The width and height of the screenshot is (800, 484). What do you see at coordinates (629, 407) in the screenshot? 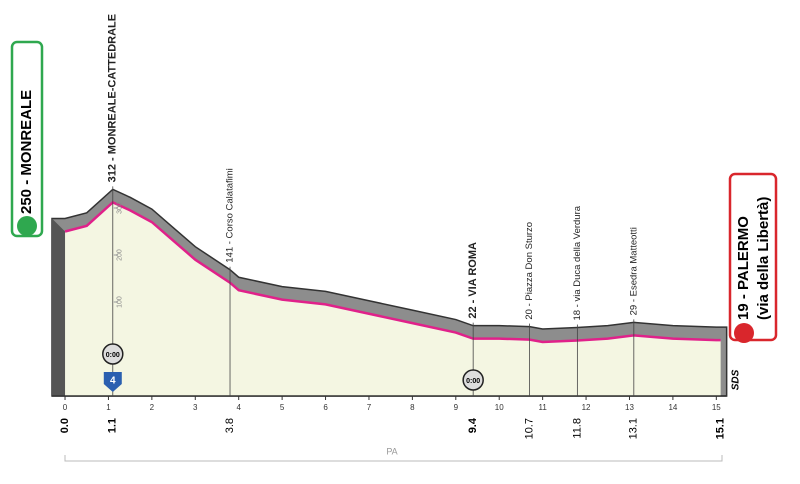
I see `x-tick-label: 13` at bounding box center [629, 407].